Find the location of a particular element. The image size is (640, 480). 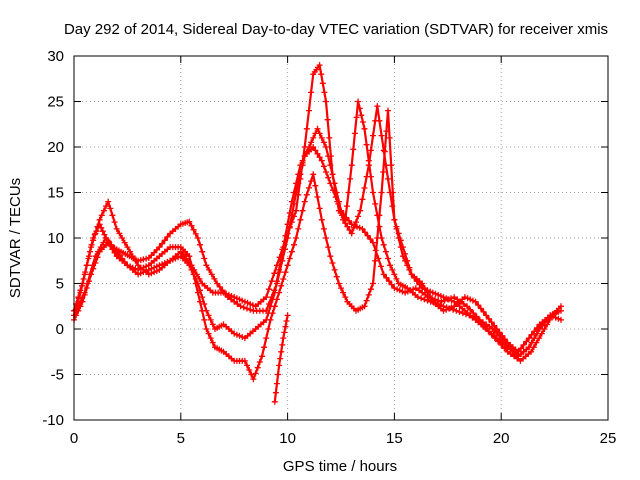

x-tick-labels: 0 5 10 15 20 25 is located at coordinates (343, 438).